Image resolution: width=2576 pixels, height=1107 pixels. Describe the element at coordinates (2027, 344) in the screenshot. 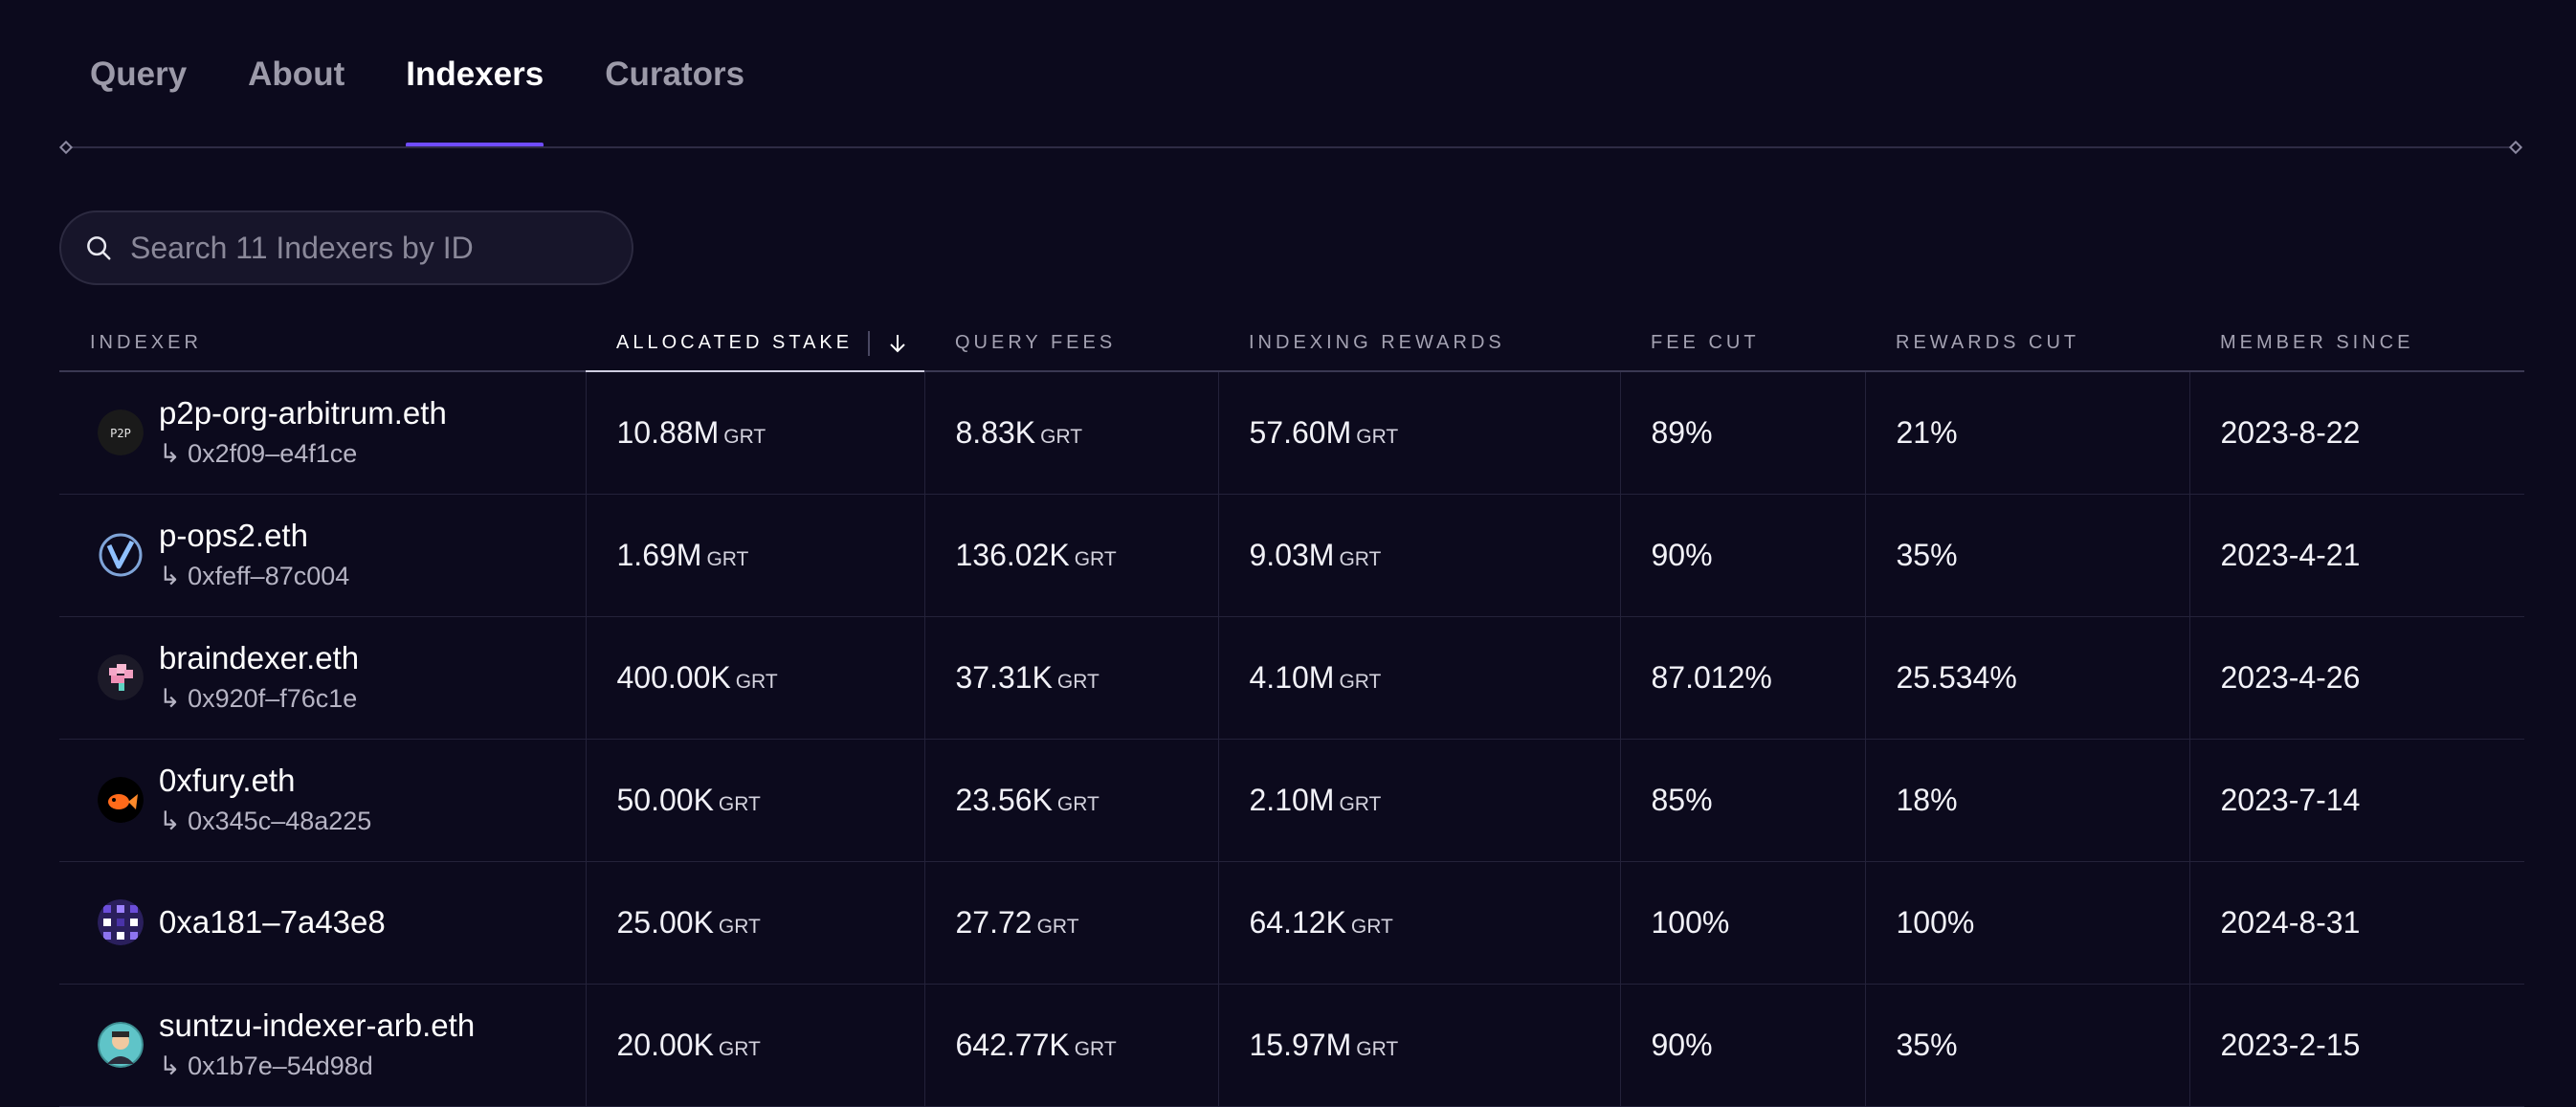

I see `header-rewards-cut: REWARDS CUT` at that location.